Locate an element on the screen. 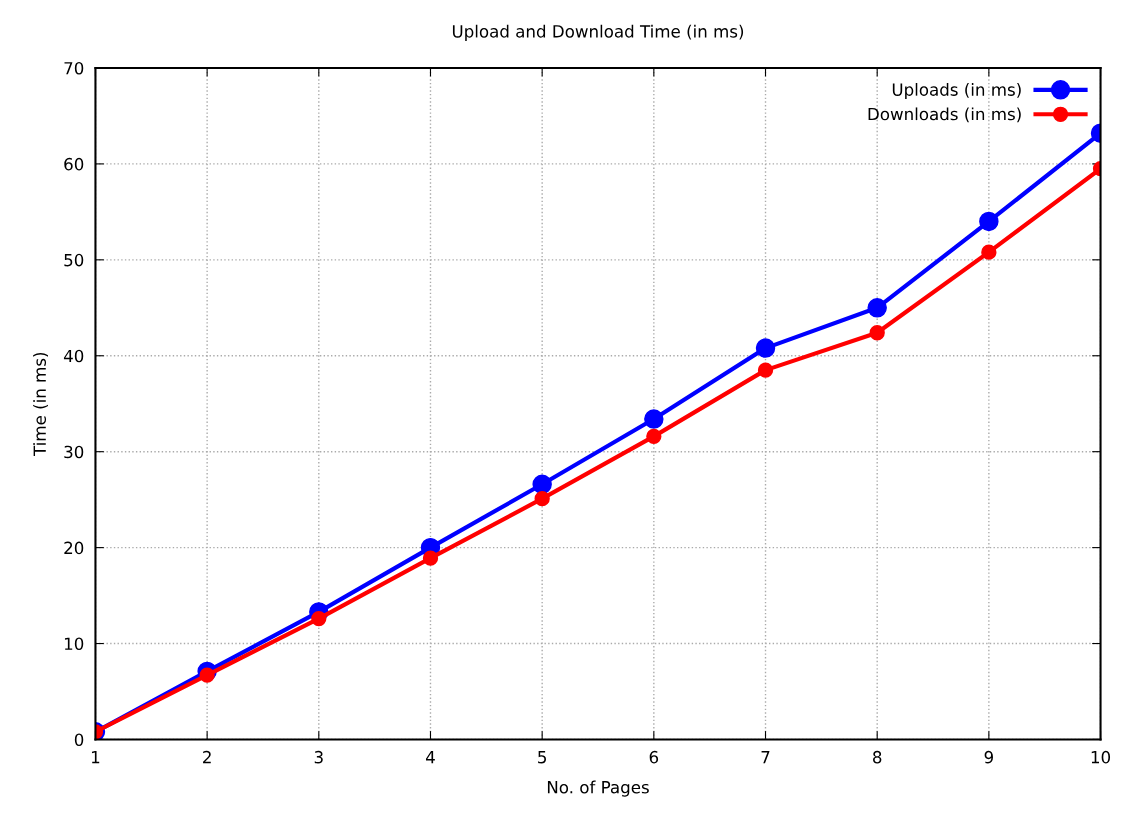 This screenshot has height=829, width=1123. y-tick-label: 40 is located at coordinates (73, 356).